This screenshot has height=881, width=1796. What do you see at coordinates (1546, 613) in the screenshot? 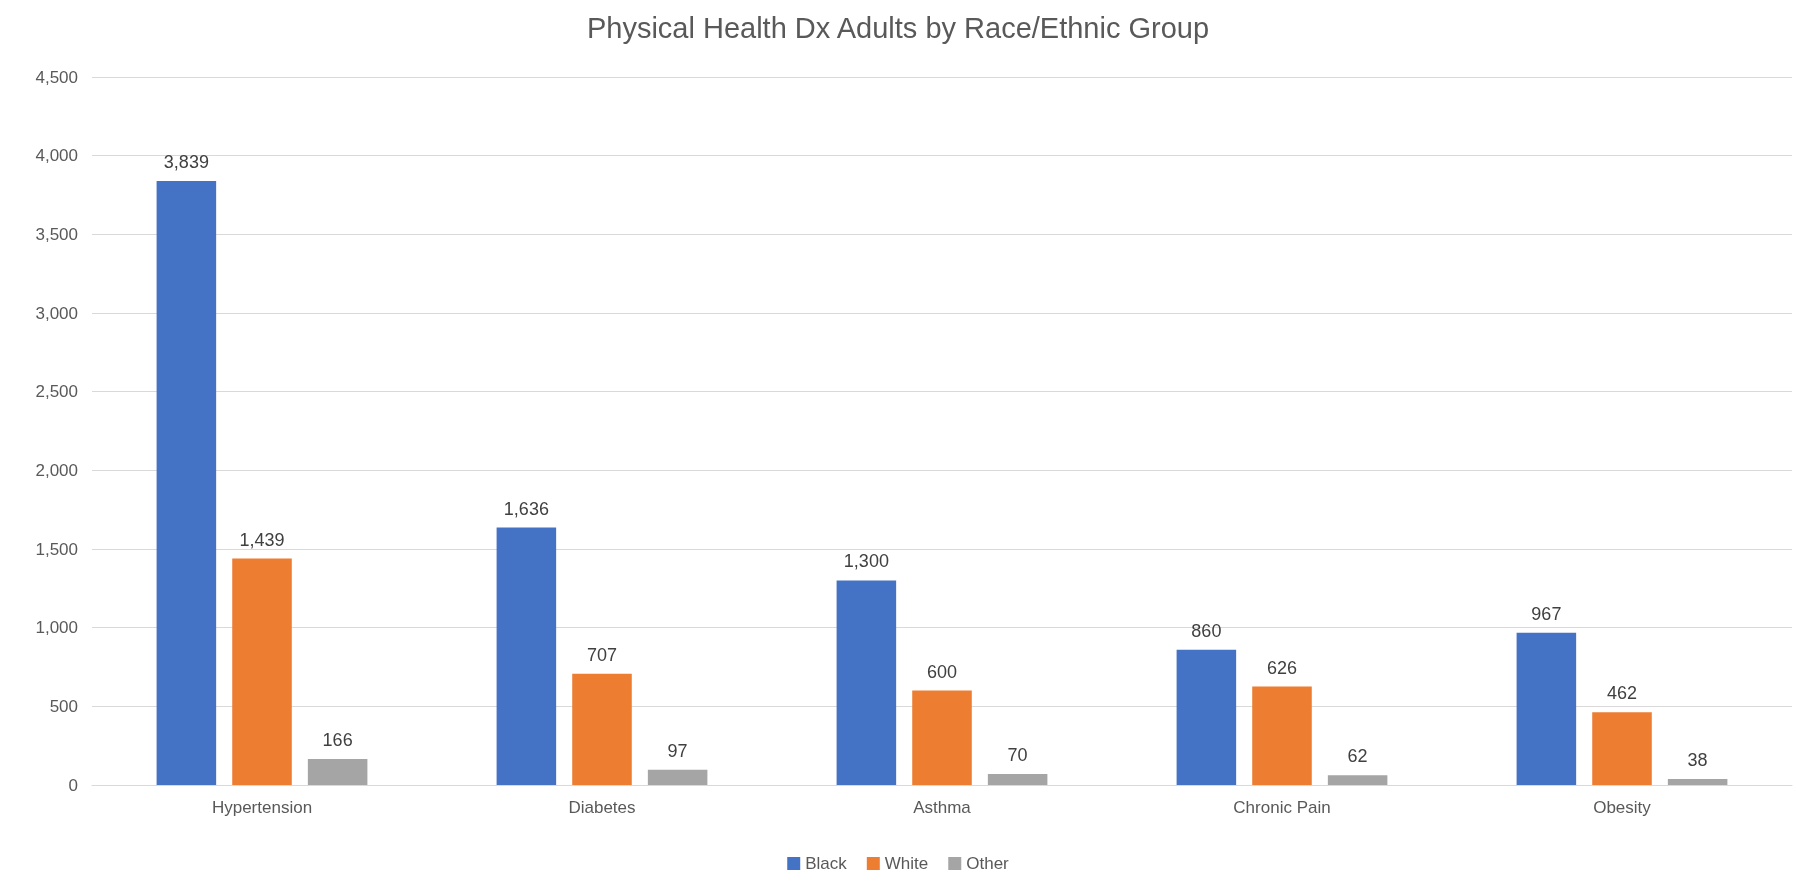
I see `data-label: 967` at bounding box center [1546, 613].